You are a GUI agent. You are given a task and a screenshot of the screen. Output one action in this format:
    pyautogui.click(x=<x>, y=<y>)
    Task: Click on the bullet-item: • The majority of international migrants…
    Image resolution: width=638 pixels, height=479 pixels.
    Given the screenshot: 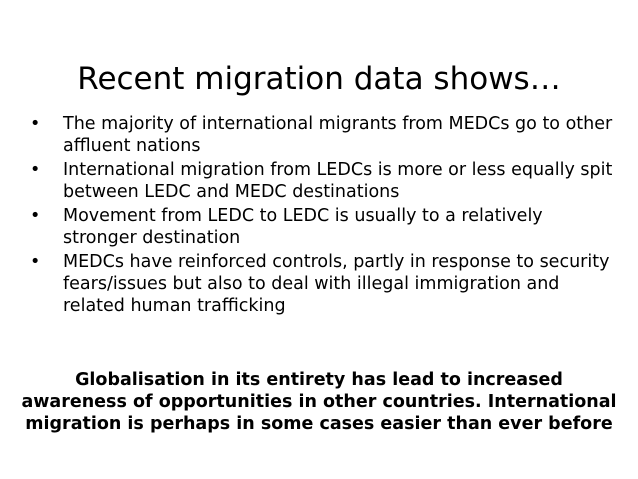 What is the action you would take?
    pyautogui.click(x=325, y=135)
    